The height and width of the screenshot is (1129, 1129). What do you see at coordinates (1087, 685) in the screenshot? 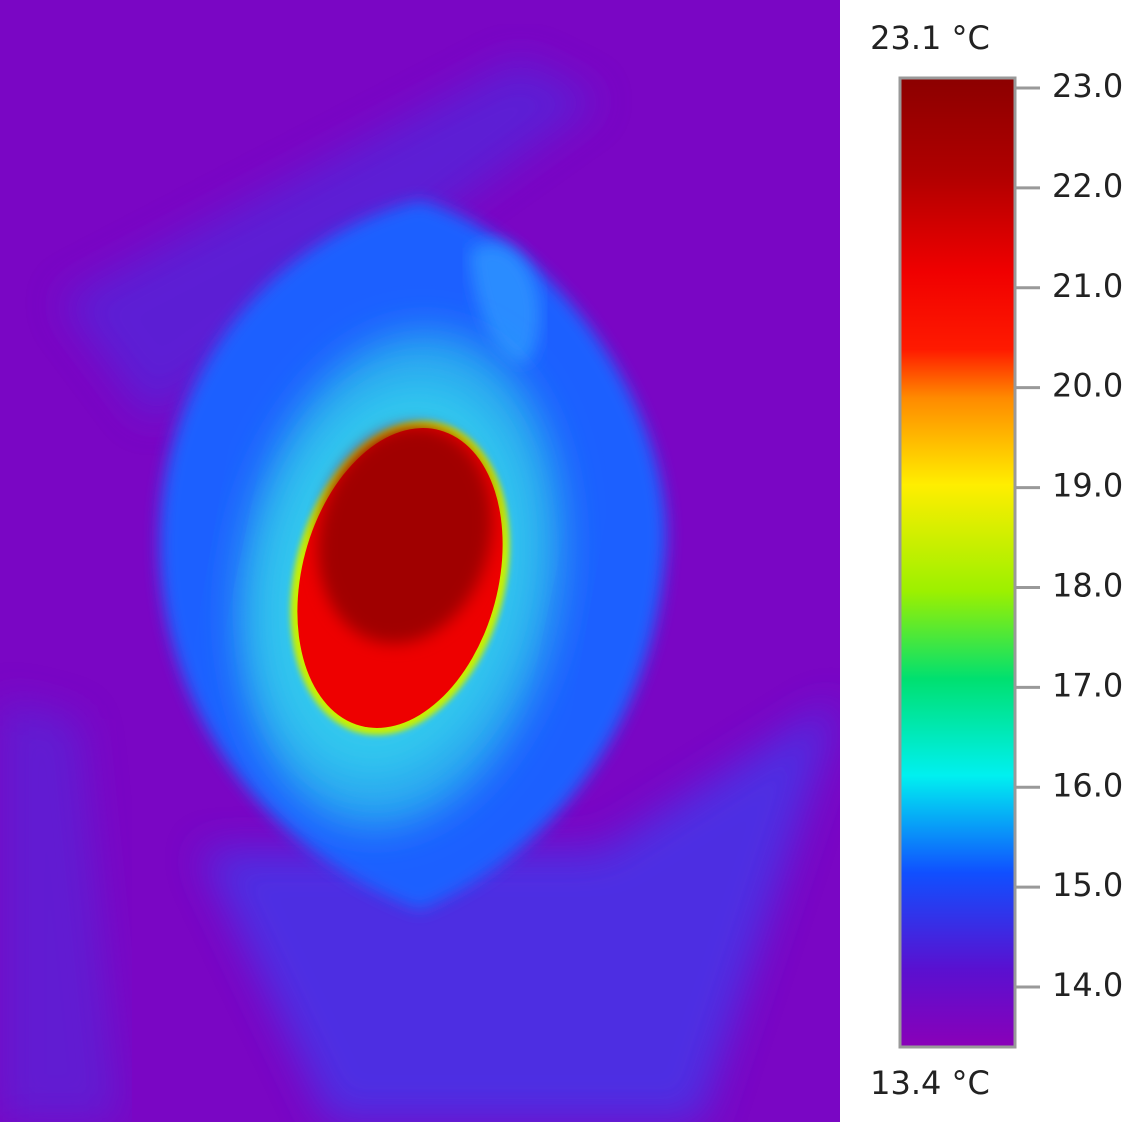
I see `tick-label: 17.0` at bounding box center [1087, 685].